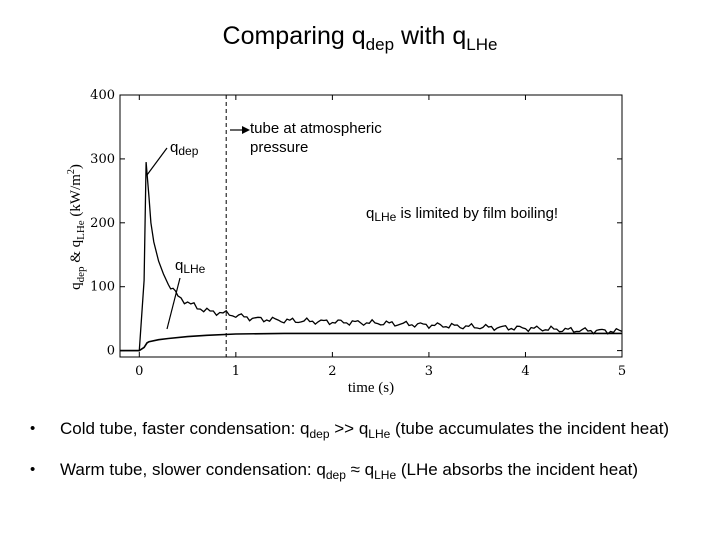 The image size is (720, 540). I want to click on x-tick-label: 5, so click(622, 371).